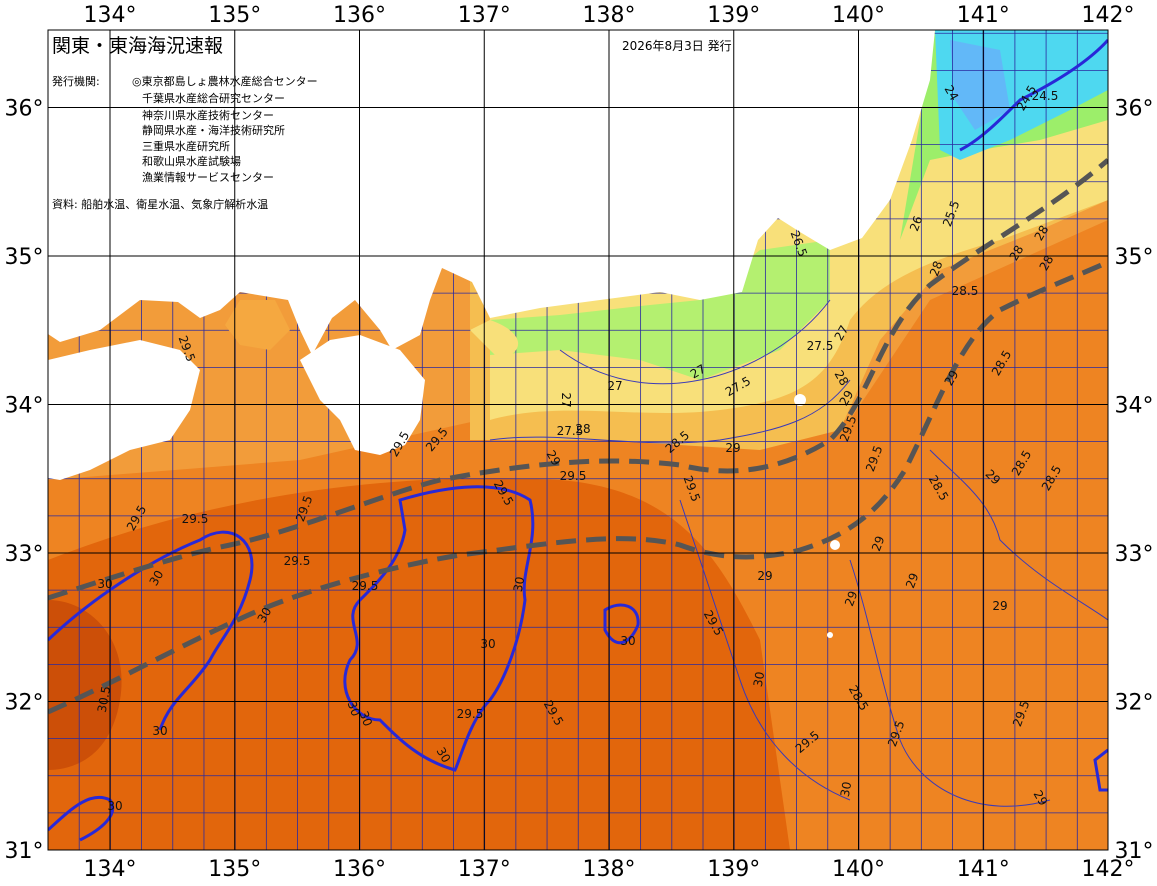 The width and height of the screenshot is (1157, 886). Describe the element at coordinates (160, 204) in the screenshot. I see `data-source: 資料: 船舶水温、衛星水温、気象庁解析水温` at that location.